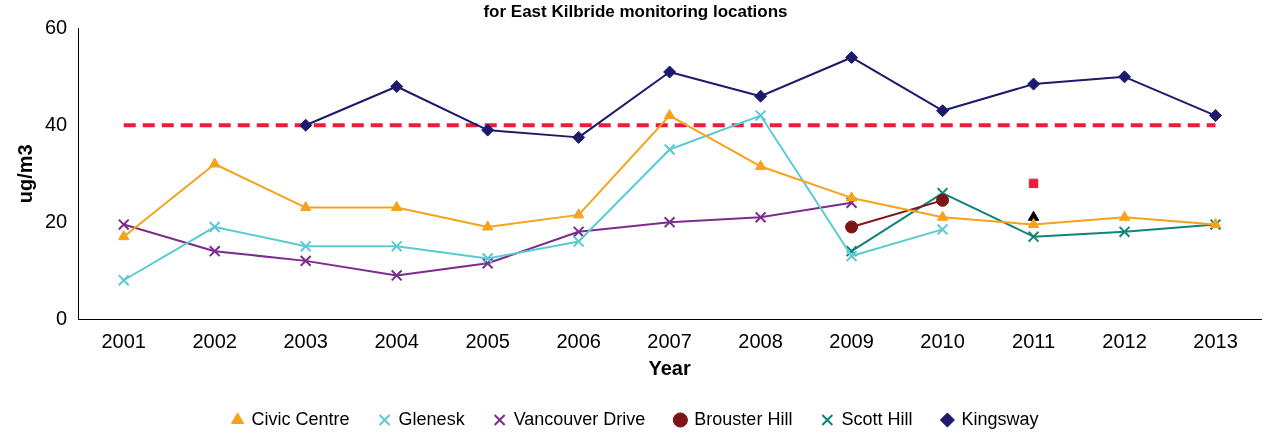  What do you see at coordinates (877, 418) in the screenshot?
I see `legend-label: Scott Hill` at bounding box center [877, 418].